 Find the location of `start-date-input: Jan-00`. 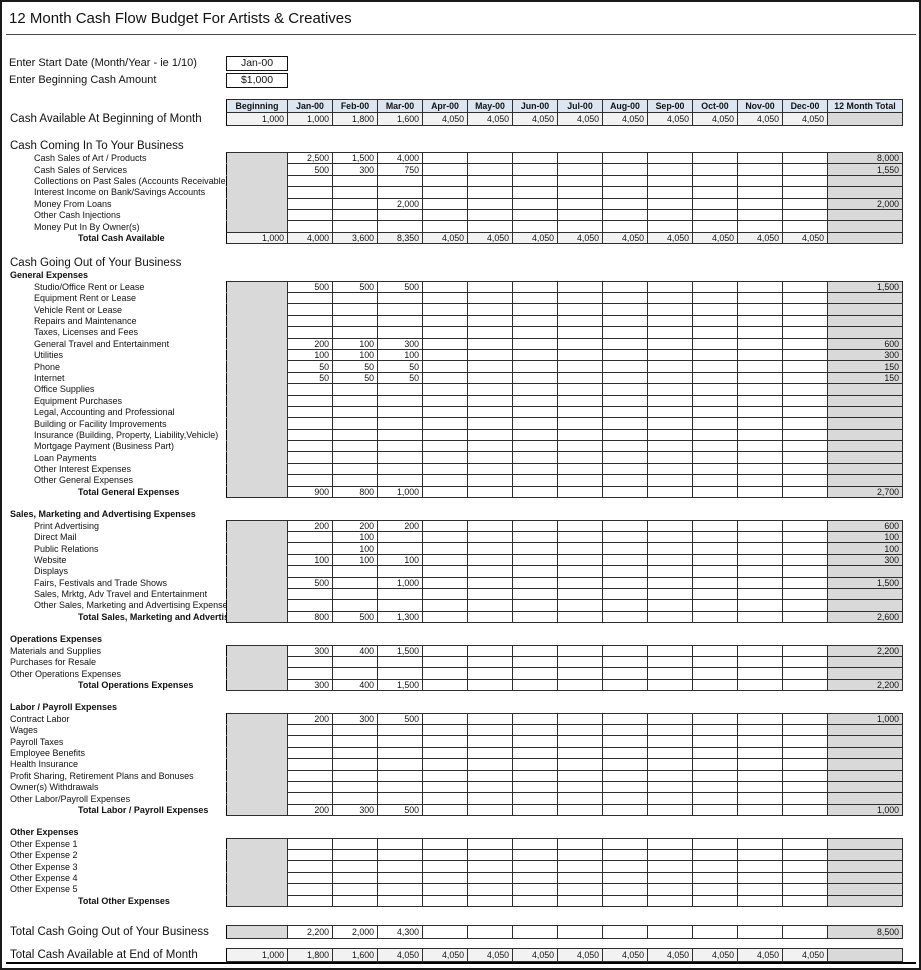

start-date-input: Jan-00 is located at coordinates (257, 63).